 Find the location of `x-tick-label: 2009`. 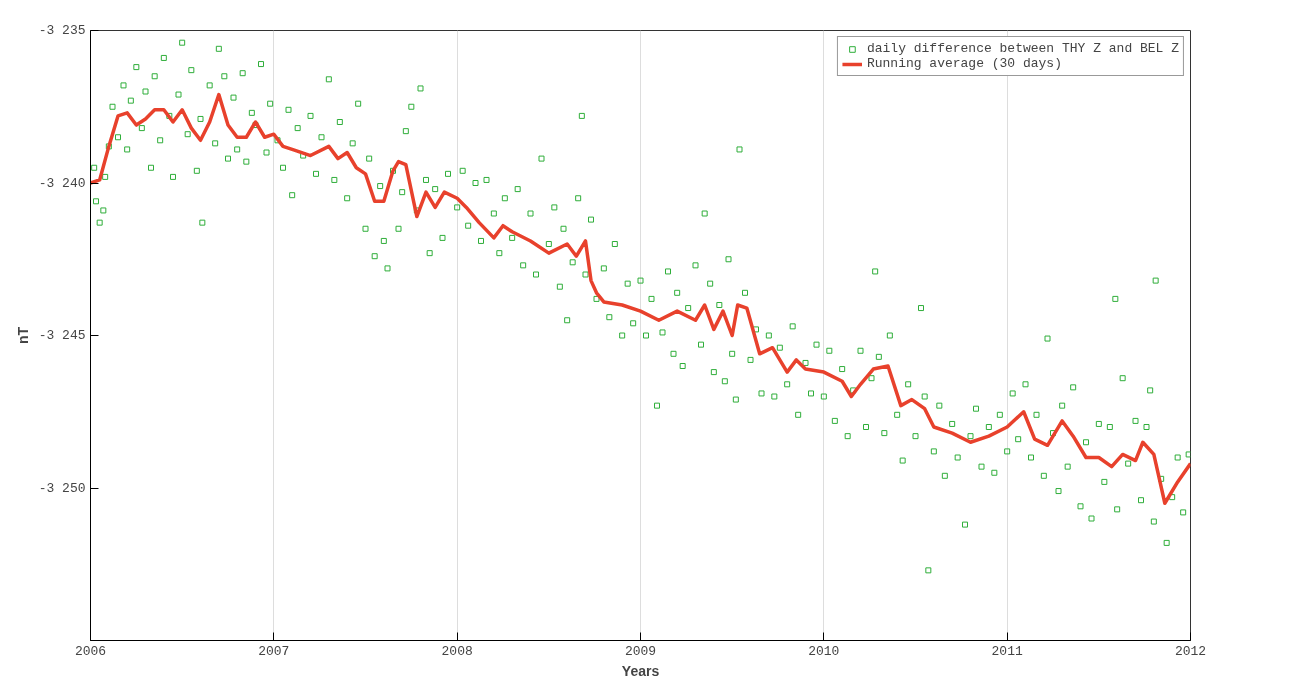

x-tick-label: 2009 is located at coordinates (640, 651).